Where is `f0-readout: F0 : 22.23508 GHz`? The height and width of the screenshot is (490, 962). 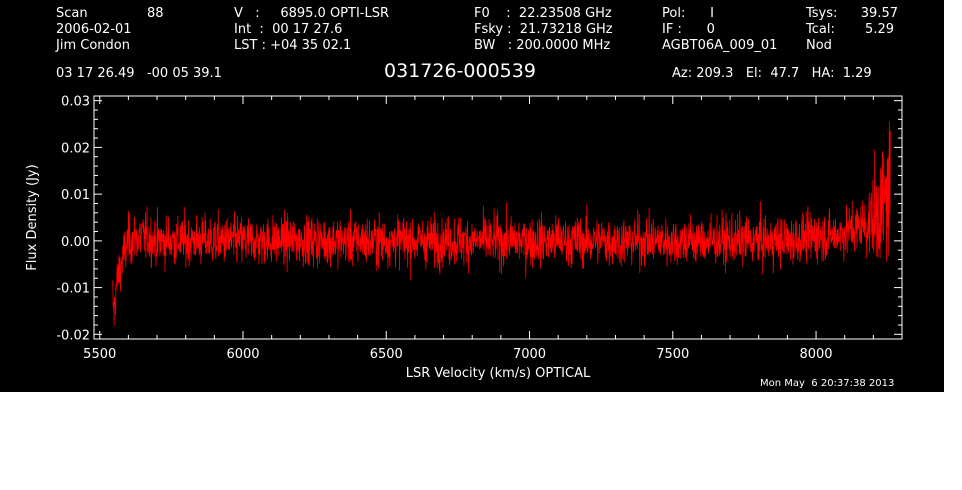 f0-readout: F0 : 22.23508 GHz is located at coordinates (543, 13).